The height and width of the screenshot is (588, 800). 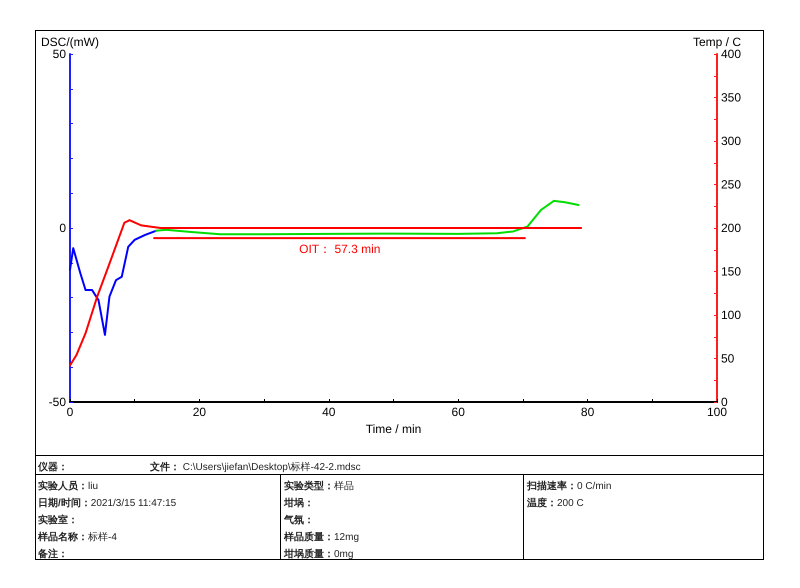 What do you see at coordinates (731, 228) in the screenshot?
I see `y2-tick-label: 200` at bounding box center [731, 228].